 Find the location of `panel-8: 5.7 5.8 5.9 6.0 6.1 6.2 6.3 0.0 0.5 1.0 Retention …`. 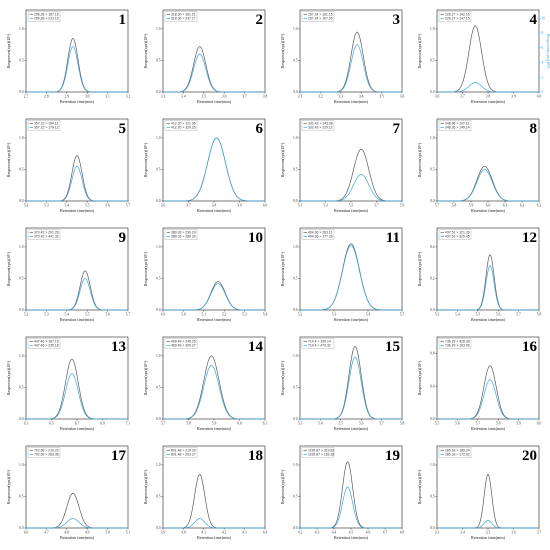

panel-8: 5.7 5.8 5.9 6.0 6.1 6.2 6.3 0.0 0.5 1.0 Retention … is located at coordinates (479, 165).